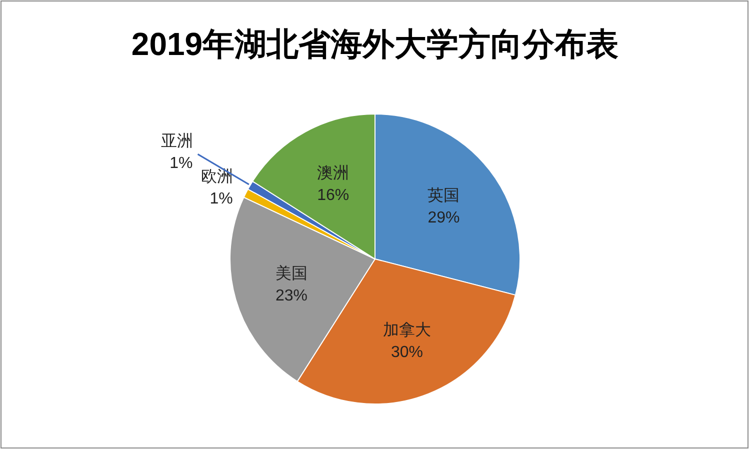 The height and width of the screenshot is (450, 750). Describe the element at coordinates (407, 352) in the screenshot. I see `data-label: 30%` at that location.